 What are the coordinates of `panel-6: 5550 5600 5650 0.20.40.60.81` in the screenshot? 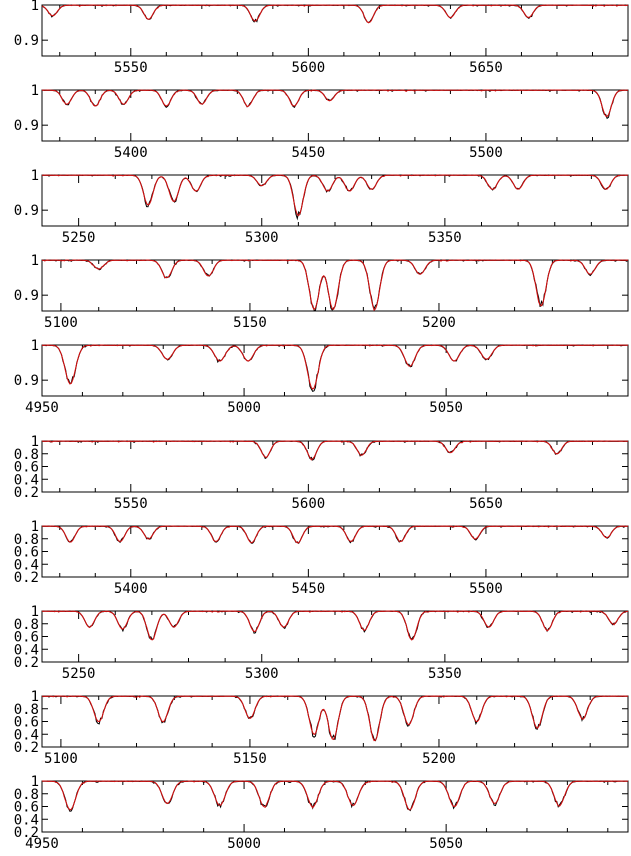 It's located at (321, 473).